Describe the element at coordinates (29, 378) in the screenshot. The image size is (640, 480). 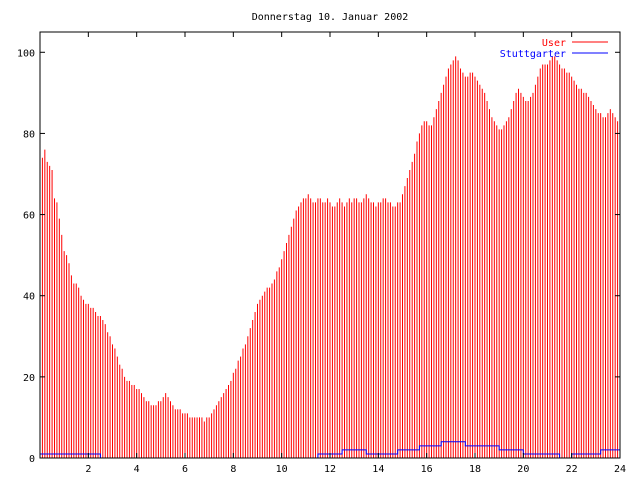
I see `y-tick-label: 20` at that location.